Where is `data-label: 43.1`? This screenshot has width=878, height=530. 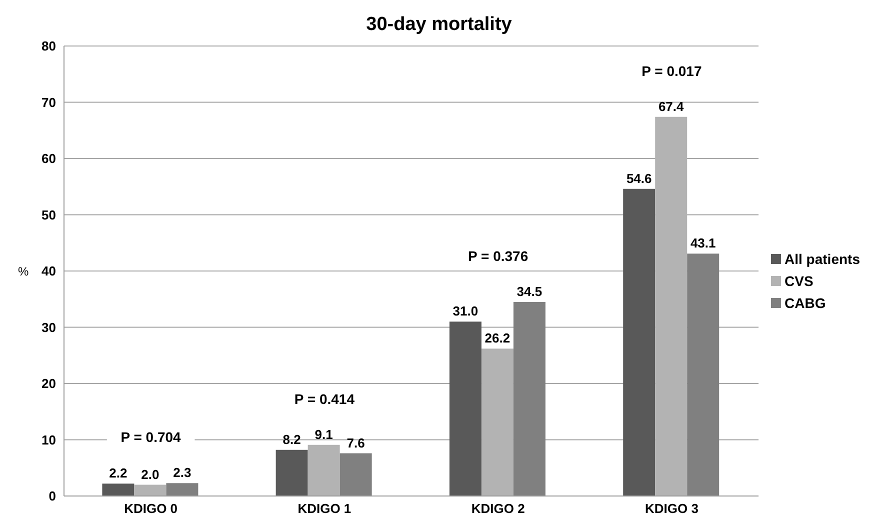 data-label: 43.1 is located at coordinates (703, 243).